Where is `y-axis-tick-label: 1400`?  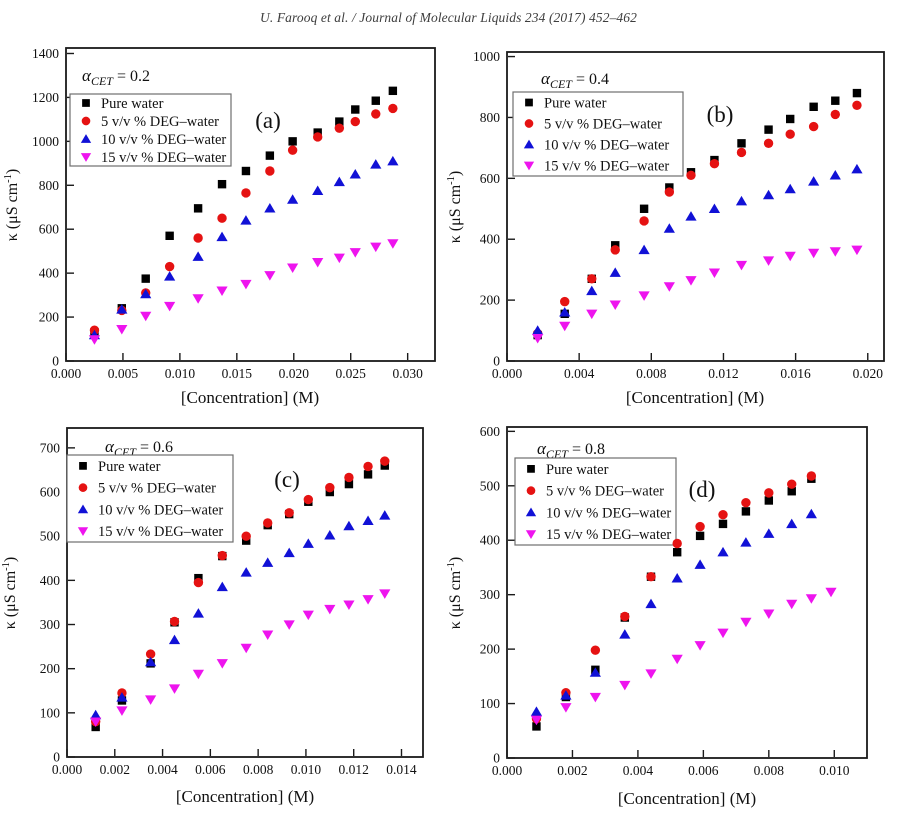
y-axis-tick-label: 1400 is located at coordinates (45, 53).